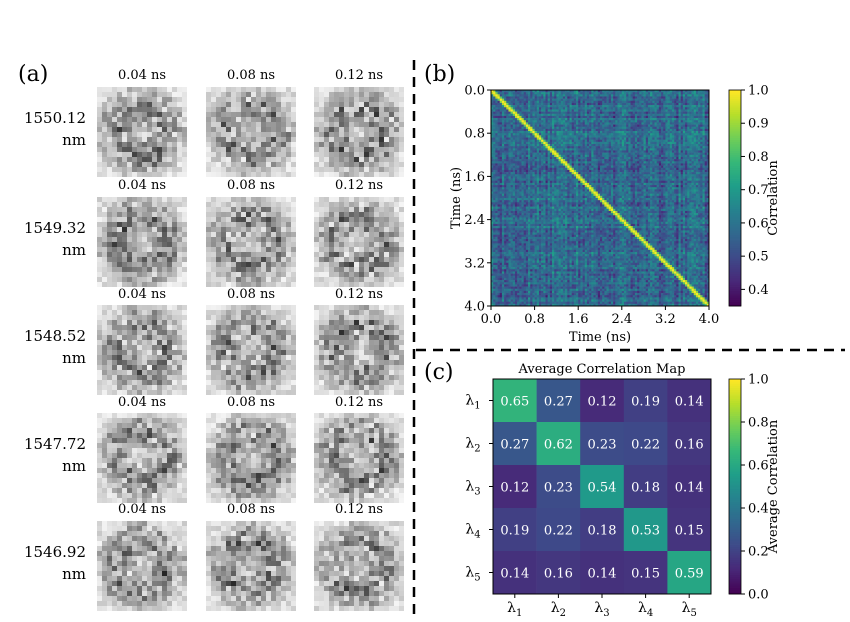 The height and width of the screenshot is (622, 850). Describe the element at coordinates (474, 220) in the screenshot. I see `y-tick-label: 2.4` at that location.